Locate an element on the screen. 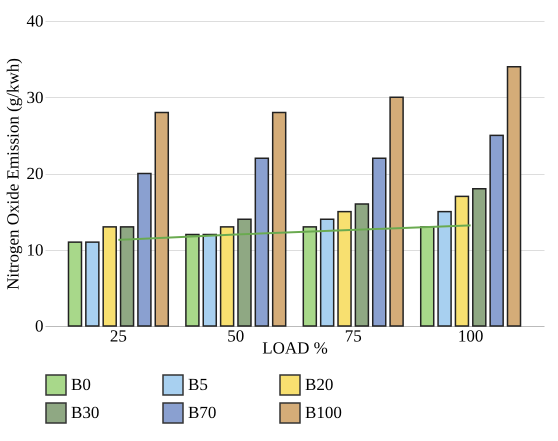 The image size is (558, 441). y-tick-label: 20 is located at coordinates (35, 173).